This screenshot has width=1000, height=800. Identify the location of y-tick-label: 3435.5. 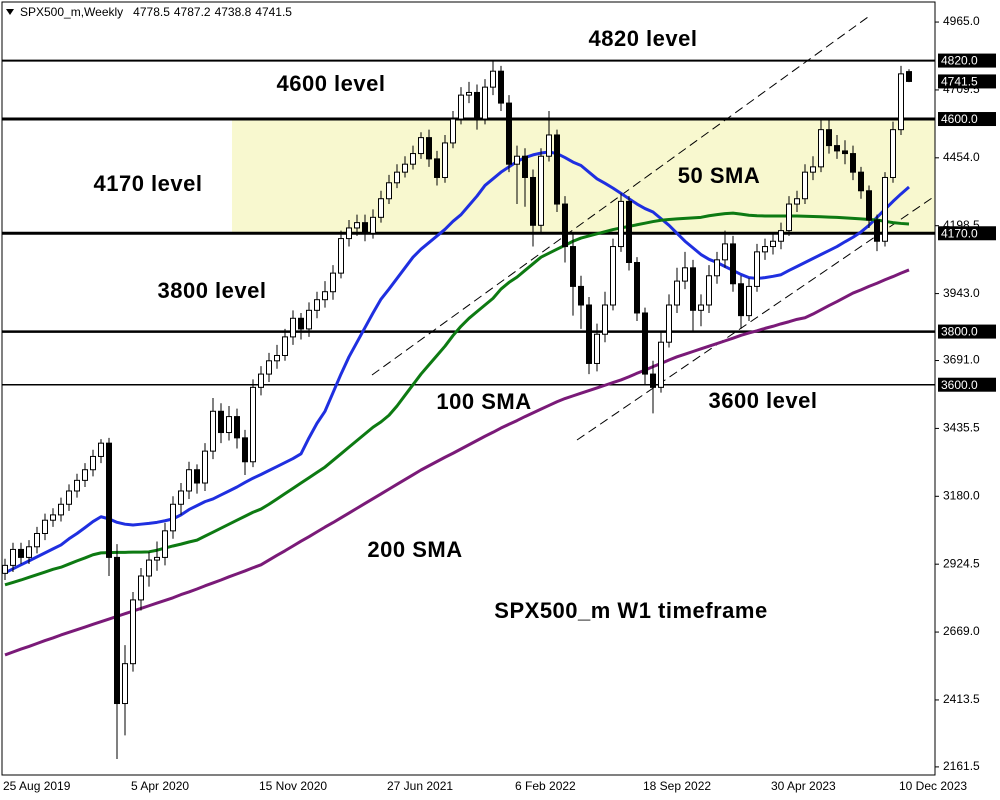
(961, 428).